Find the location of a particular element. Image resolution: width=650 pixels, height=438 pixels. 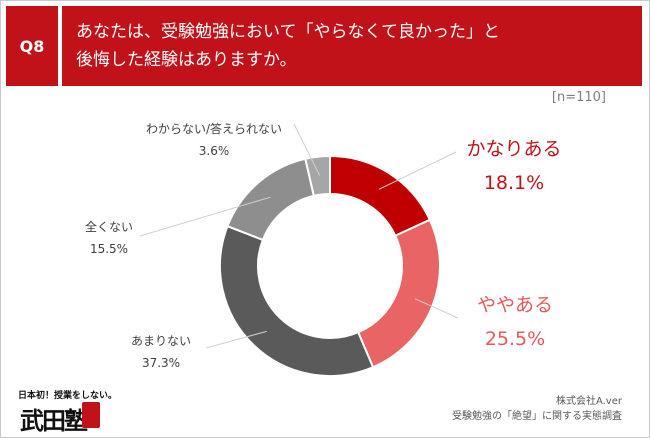

source-survey: 受験勉強の「絶望」に関する実態調査 is located at coordinates (537, 416).